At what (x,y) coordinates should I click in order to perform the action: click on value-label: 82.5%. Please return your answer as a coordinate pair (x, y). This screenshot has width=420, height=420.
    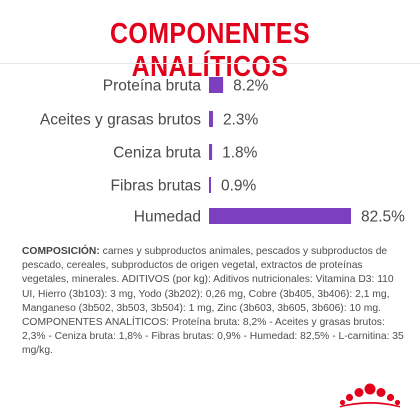
    Looking at the image, I should click on (383, 217).